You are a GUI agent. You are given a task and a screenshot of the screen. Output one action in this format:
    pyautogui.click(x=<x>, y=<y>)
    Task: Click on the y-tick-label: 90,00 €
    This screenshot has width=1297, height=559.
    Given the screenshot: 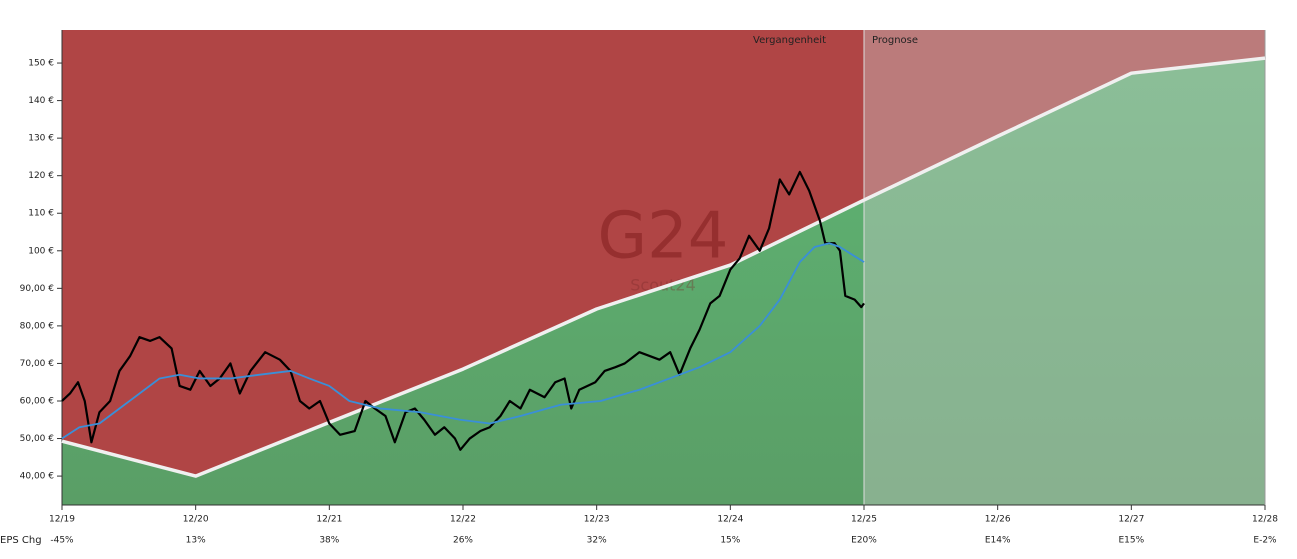 What is the action you would take?
    pyautogui.click(x=37, y=289)
    